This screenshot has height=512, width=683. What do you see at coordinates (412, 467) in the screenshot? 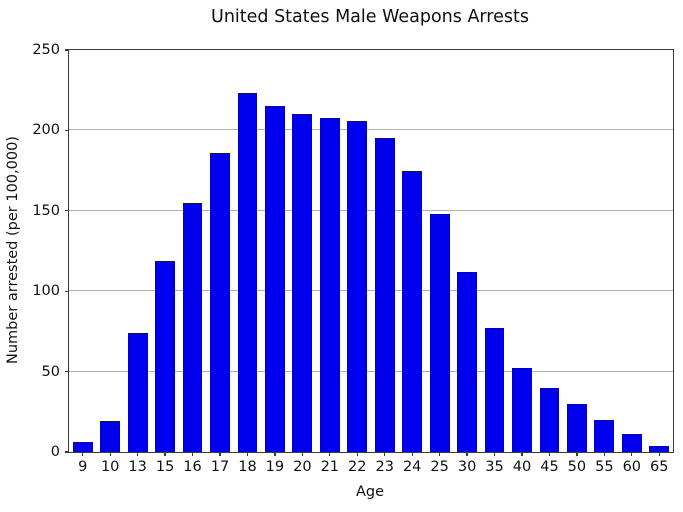
I see `x-tick-label-24: 24` at bounding box center [412, 467].